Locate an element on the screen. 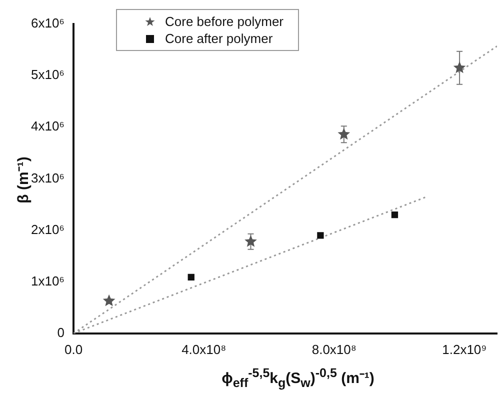  text: ϕ$_{eff}$$^{-5,5}$k$_{g}$(S$_{w}$)$^{-0,5}$ (m⁻¹) is located at coordinates (298, 378).